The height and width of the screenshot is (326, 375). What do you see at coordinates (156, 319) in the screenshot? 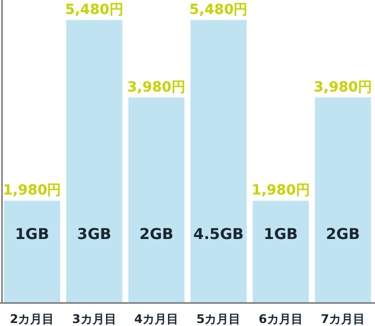
I see `x-tick-label: 4カ月目` at bounding box center [156, 319].